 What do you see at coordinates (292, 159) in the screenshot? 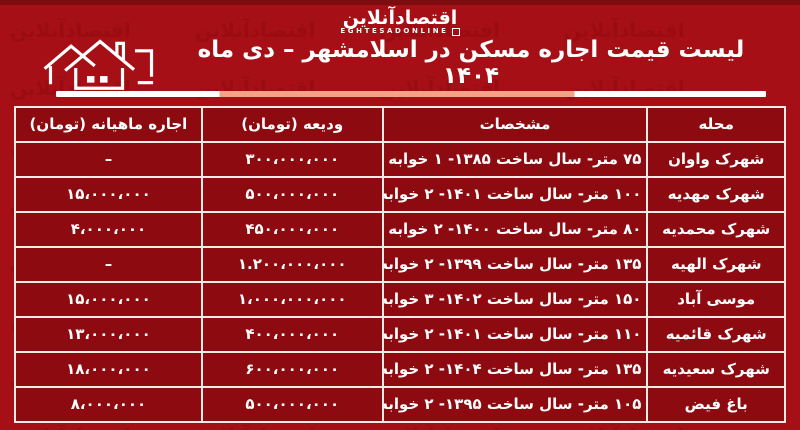
I see `deposit-cell: ۳۰۰،۰۰۰،۰۰۰` at bounding box center [292, 159].